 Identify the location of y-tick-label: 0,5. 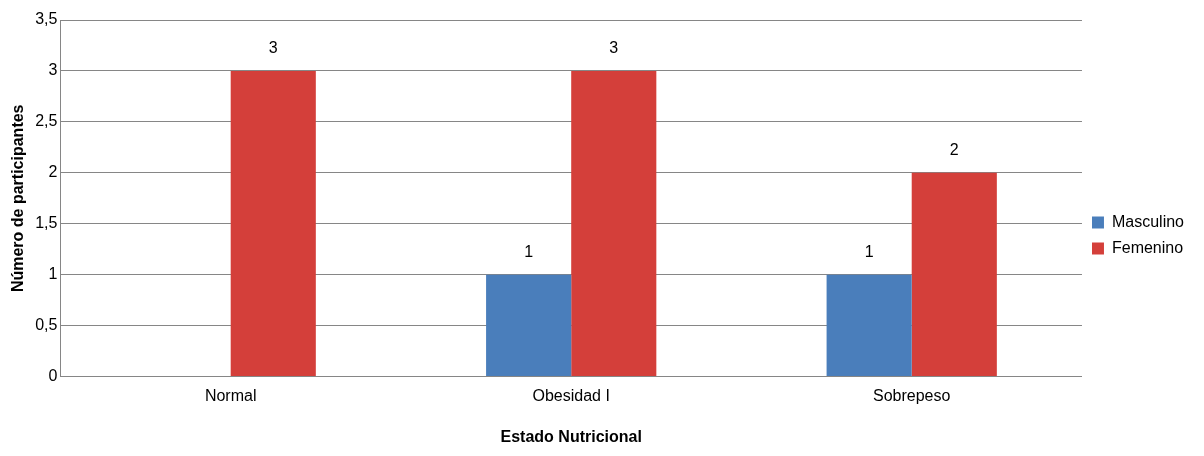
(46, 325).